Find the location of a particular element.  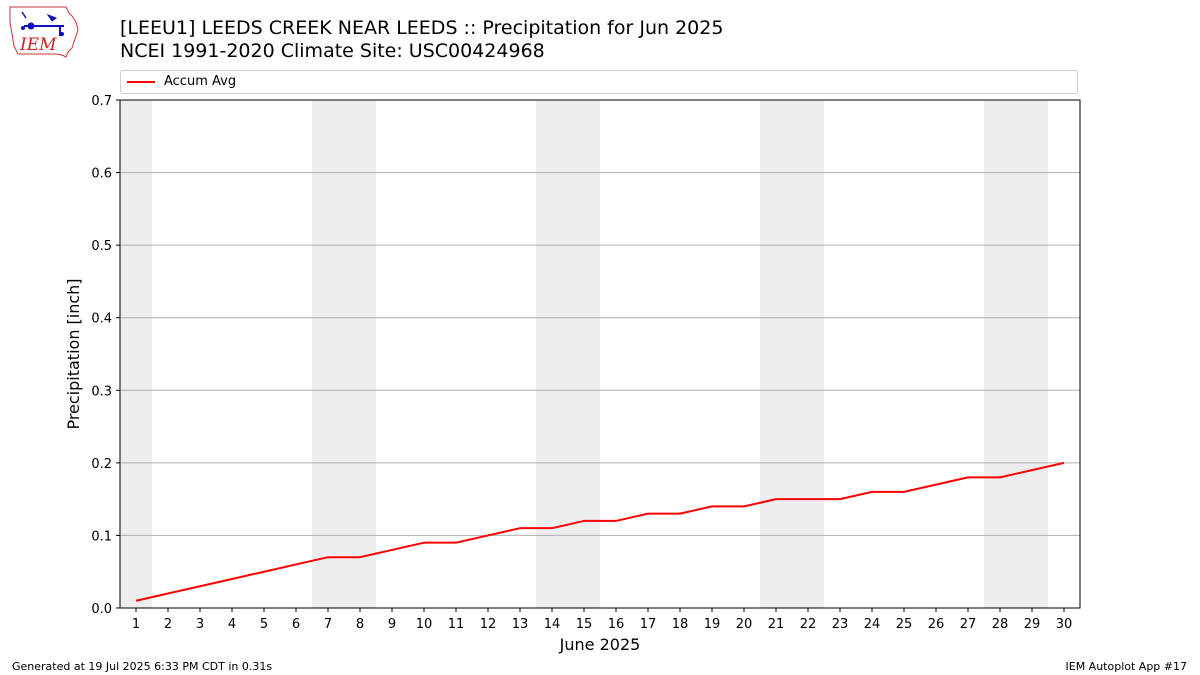

x-tick-label-20: 20 is located at coordinates (744, 624).